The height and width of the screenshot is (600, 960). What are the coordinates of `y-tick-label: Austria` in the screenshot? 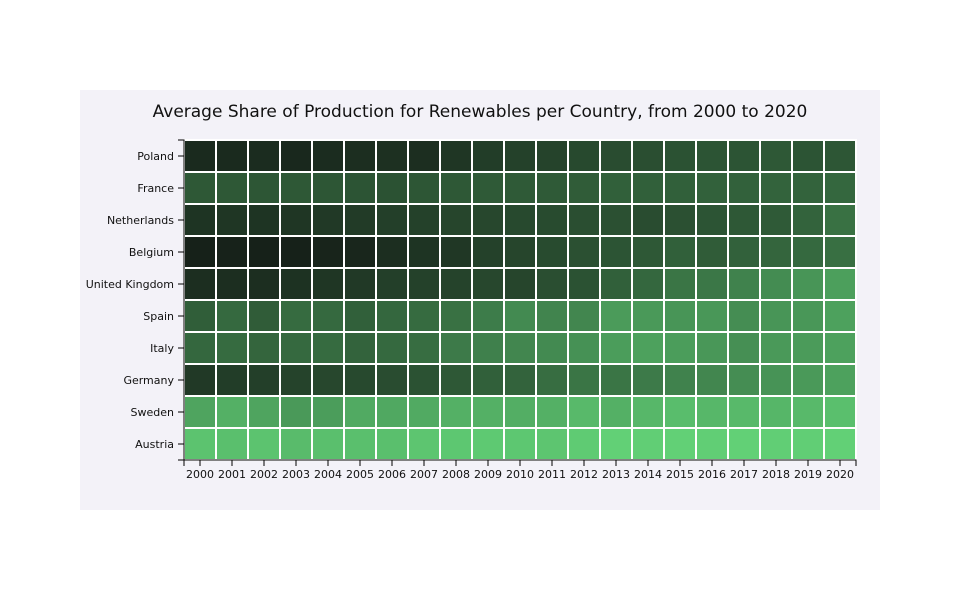 It's located at (154, 444).